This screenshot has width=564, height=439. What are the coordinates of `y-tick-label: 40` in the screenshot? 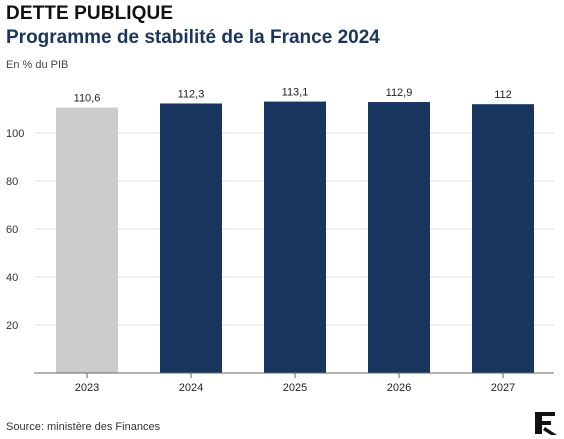 It's located at (12, 278).